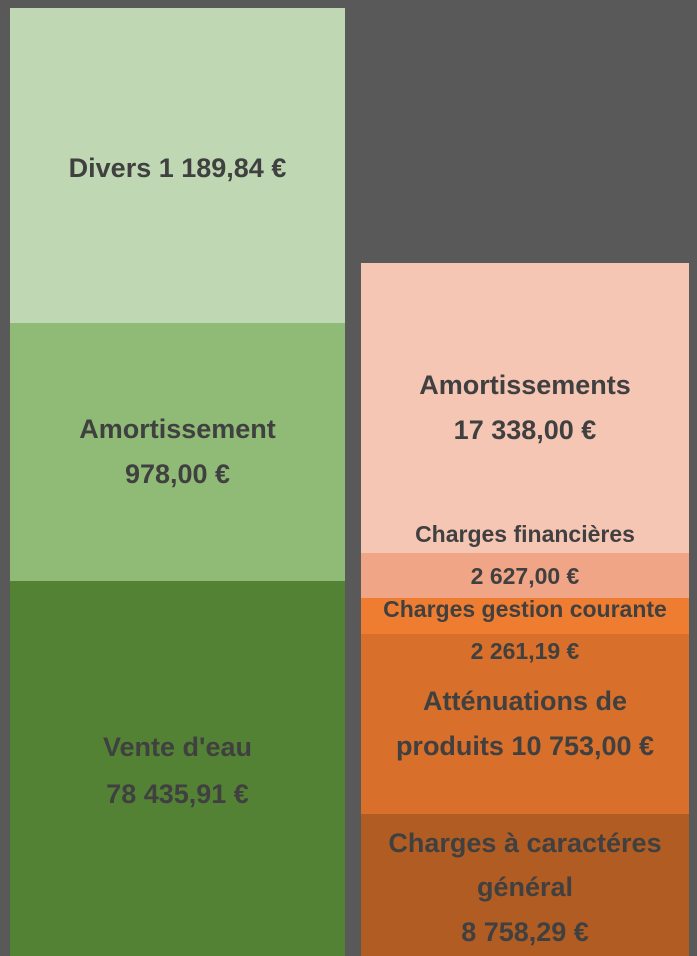 The image size is (697, 956). Describe the element at coordinates (177, 474) in the screenshot. I see `block-label: 978,00 €` at that location.